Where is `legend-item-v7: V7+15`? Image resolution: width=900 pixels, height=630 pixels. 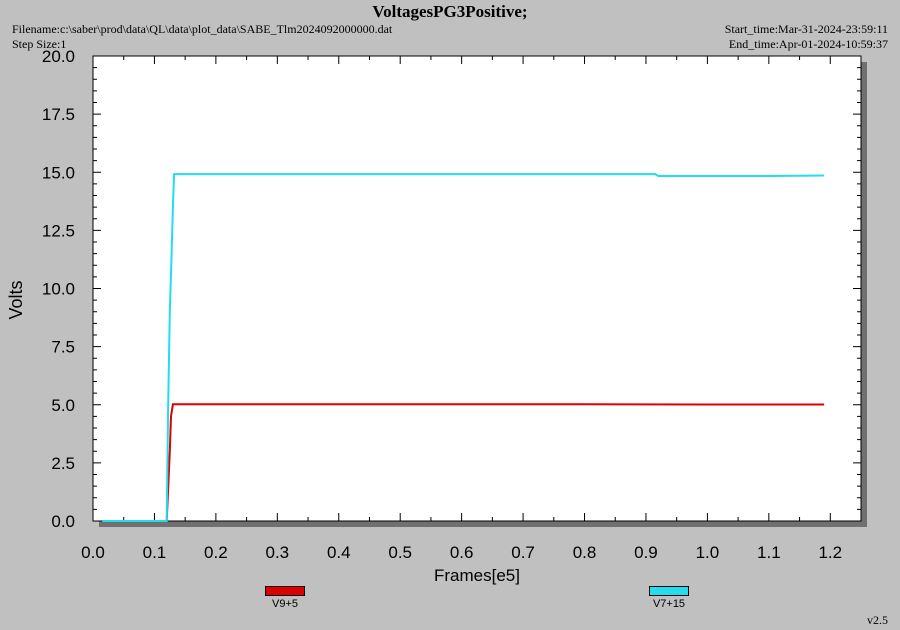 legend-item-v7: V7+15 is located at coordinates (669, 598).